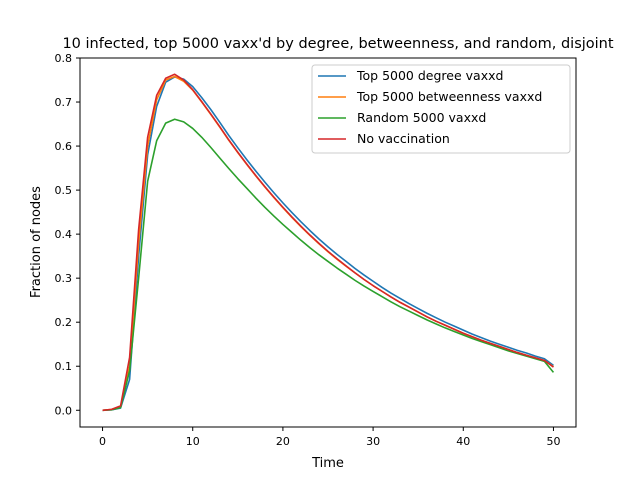 Image resolution: width=640 pixels, height=484 pixels. I want to click on y-tick-label: 0.3, so click(64, 278).